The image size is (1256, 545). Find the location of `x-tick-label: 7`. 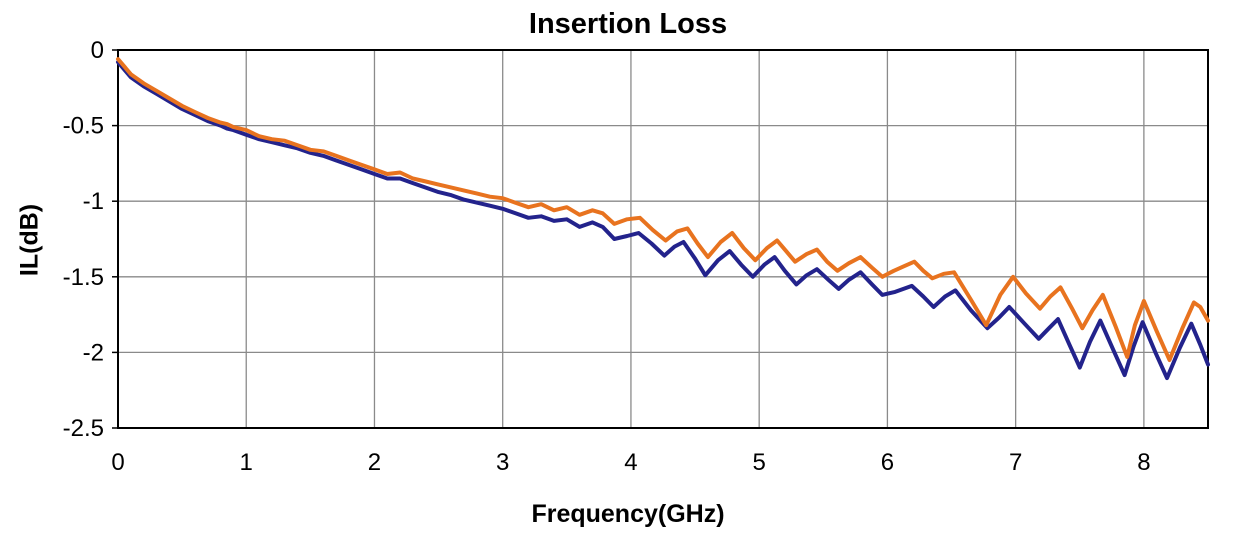

x-tick-label: 7 is located at coordinates (1015, 462).